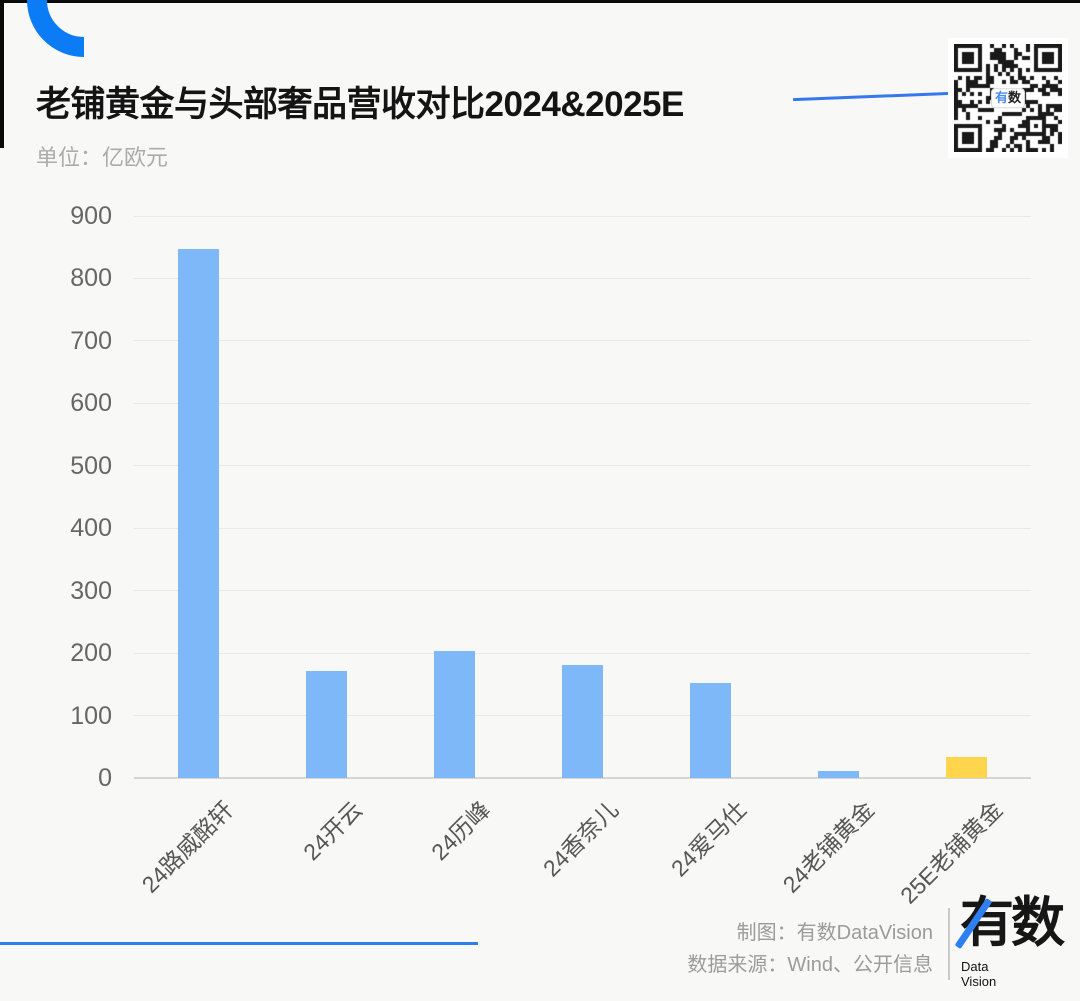 This screenshot has height=1001, width=1080. What do you see at coordinates (105, 778) in the screenshot?
I see `y-tick-label: 0` at bounding box center [105, 778].